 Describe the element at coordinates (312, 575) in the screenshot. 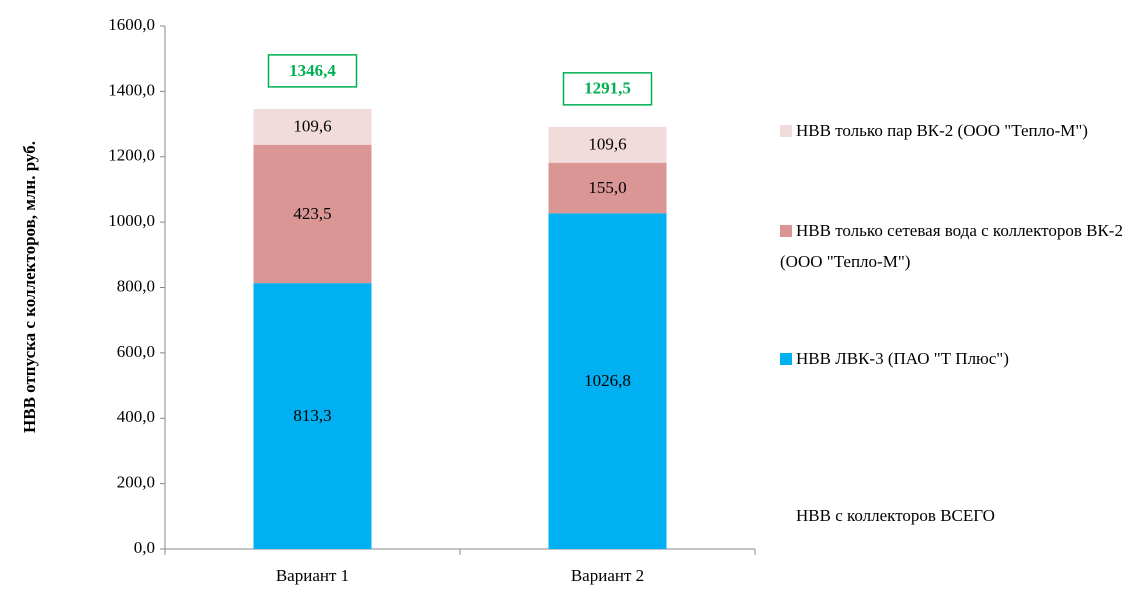

I see `x-tick-label: Вариант 1` at that location.